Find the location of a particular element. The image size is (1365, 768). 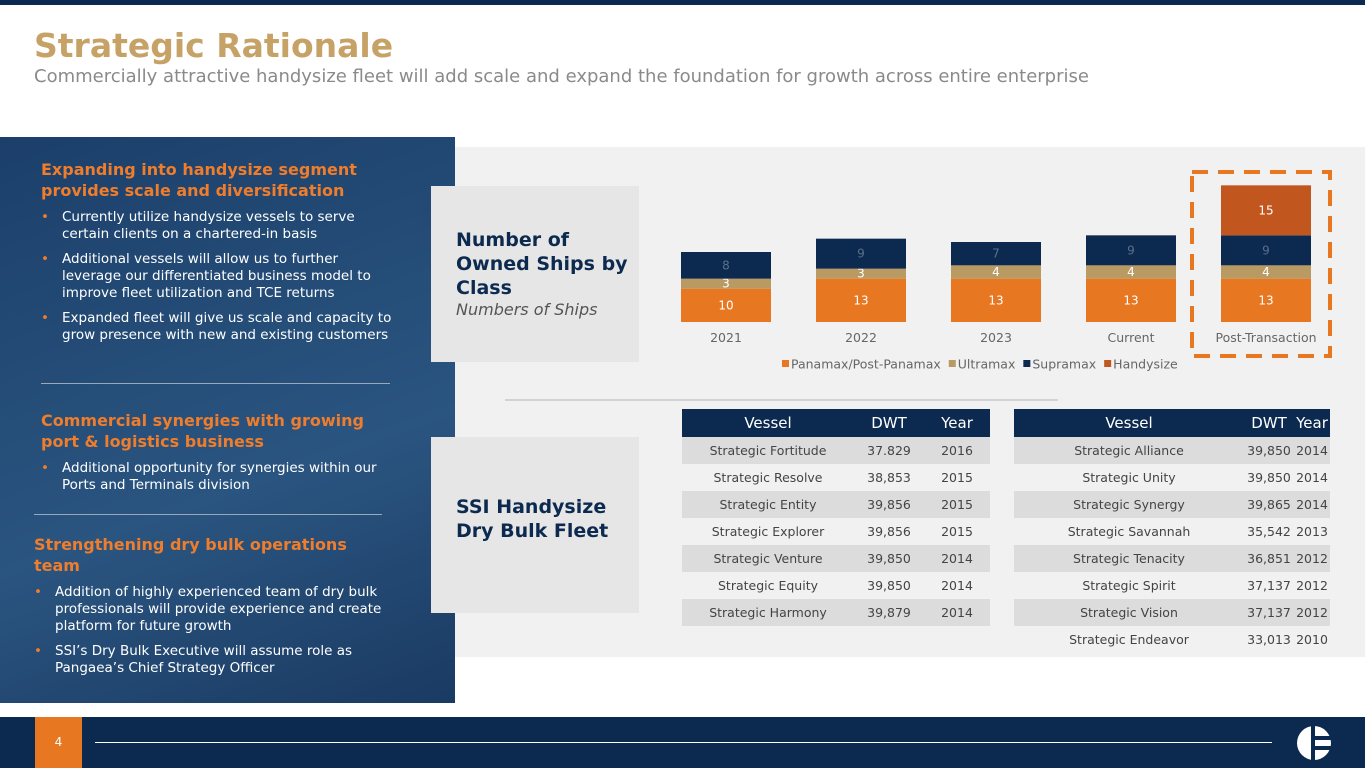

legend-label: Supramax is located at coordinates (1064, 364).